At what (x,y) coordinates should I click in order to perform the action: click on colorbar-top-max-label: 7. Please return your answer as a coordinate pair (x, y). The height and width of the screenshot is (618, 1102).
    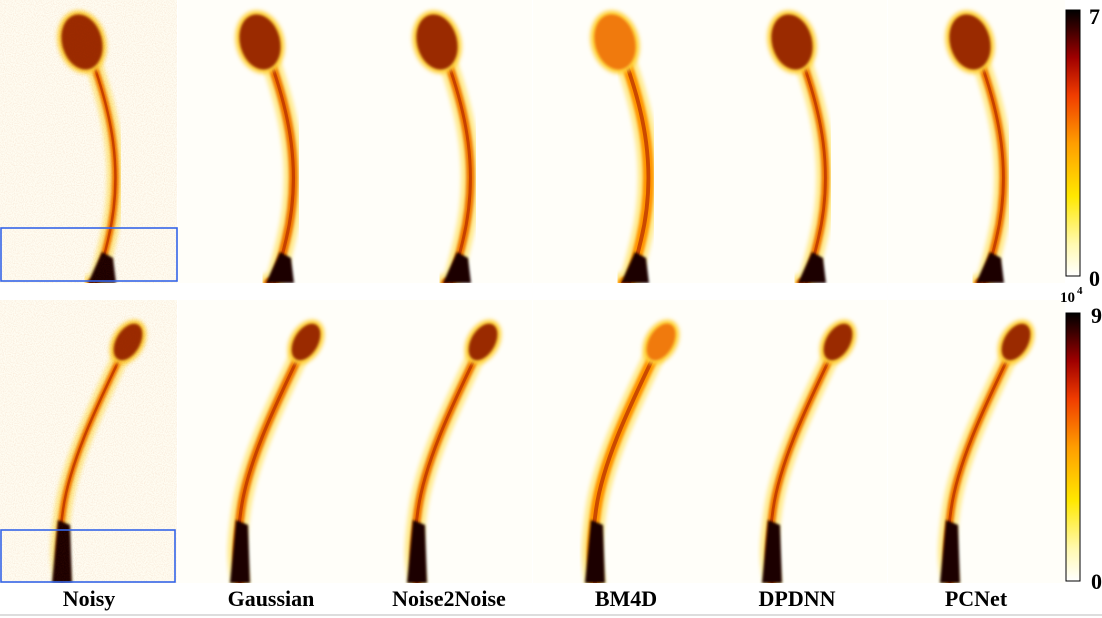
    Looking at the image, I should click on (1094, 16).